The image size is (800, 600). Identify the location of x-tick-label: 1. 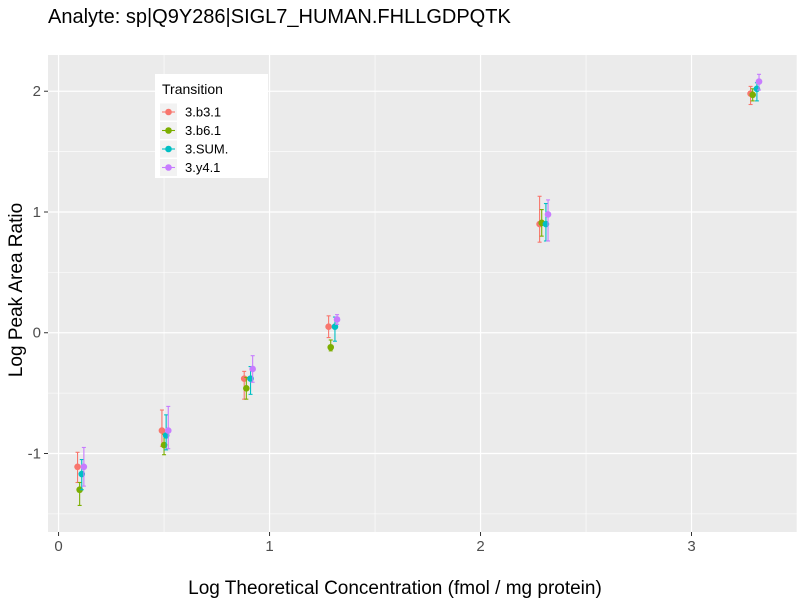
(269, 546).